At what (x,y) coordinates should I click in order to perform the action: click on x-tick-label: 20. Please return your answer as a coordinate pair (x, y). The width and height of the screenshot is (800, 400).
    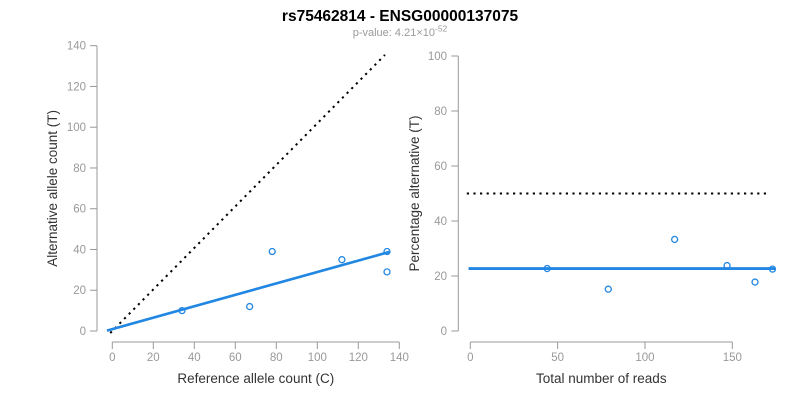
    Looking at the image, I should click on (153, 358).